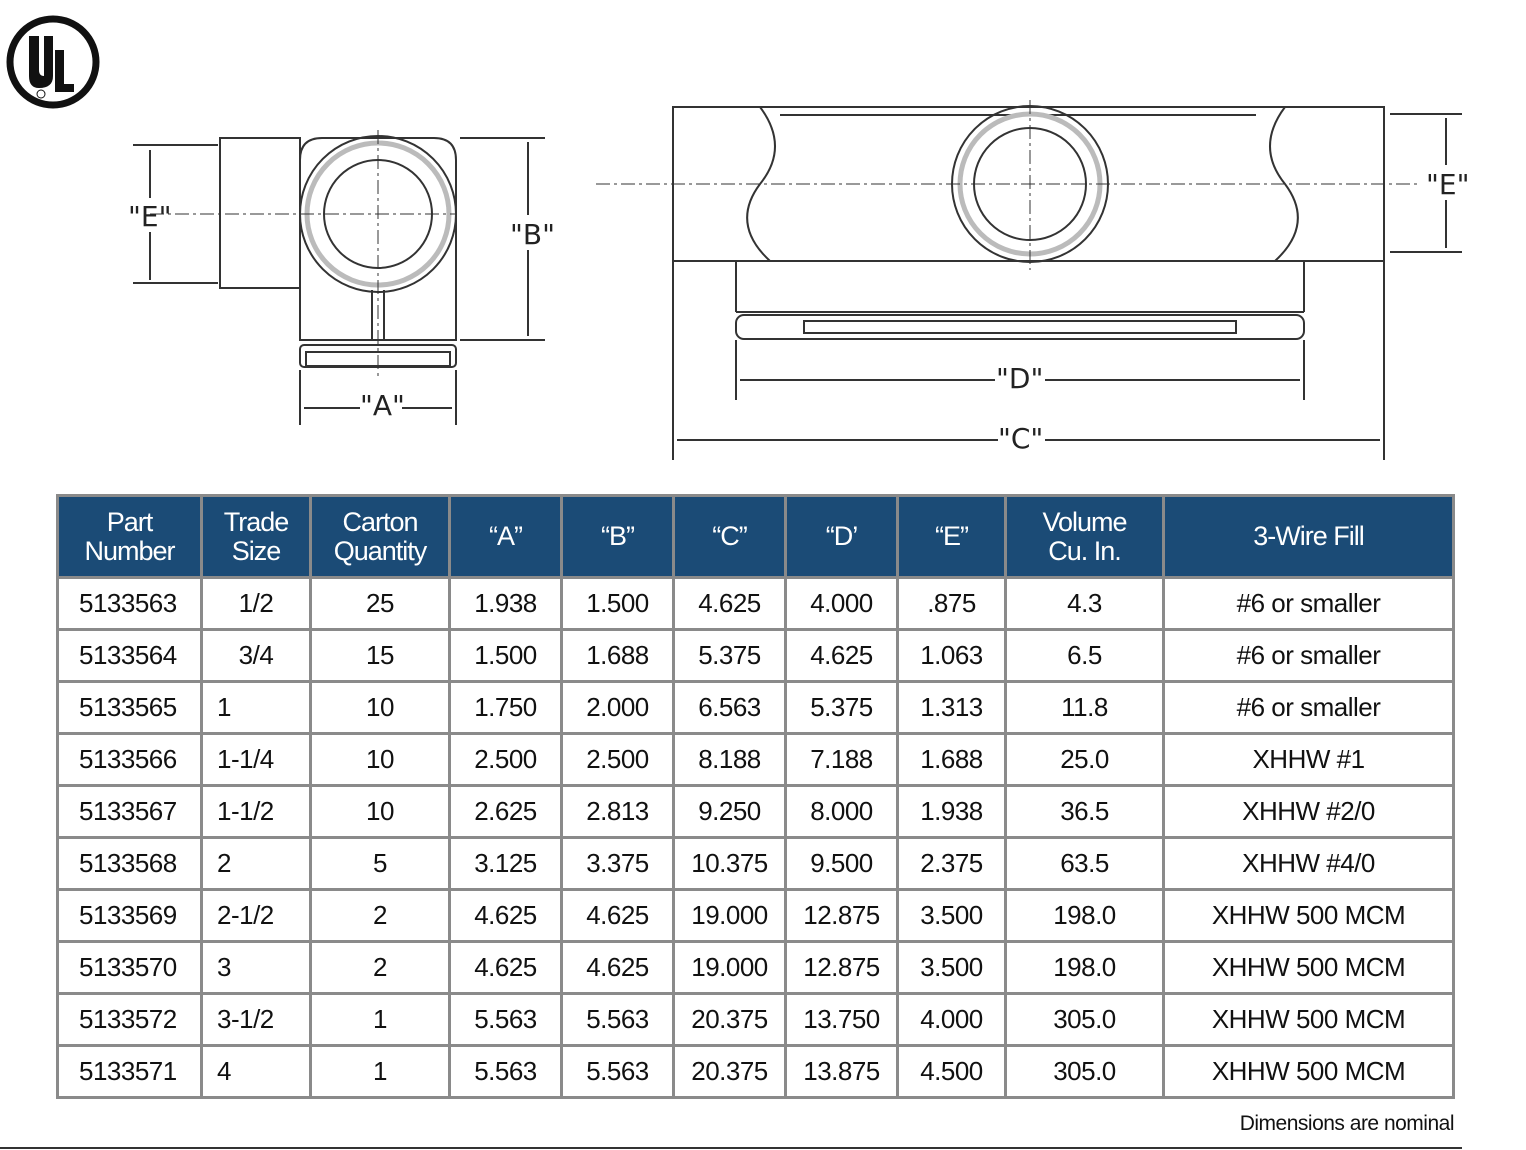 This screenshot has height=1150, width=1526. Describe the element at coordinates (951, 655) in the screenshot. I see `table-cell: 1.063` at that location.